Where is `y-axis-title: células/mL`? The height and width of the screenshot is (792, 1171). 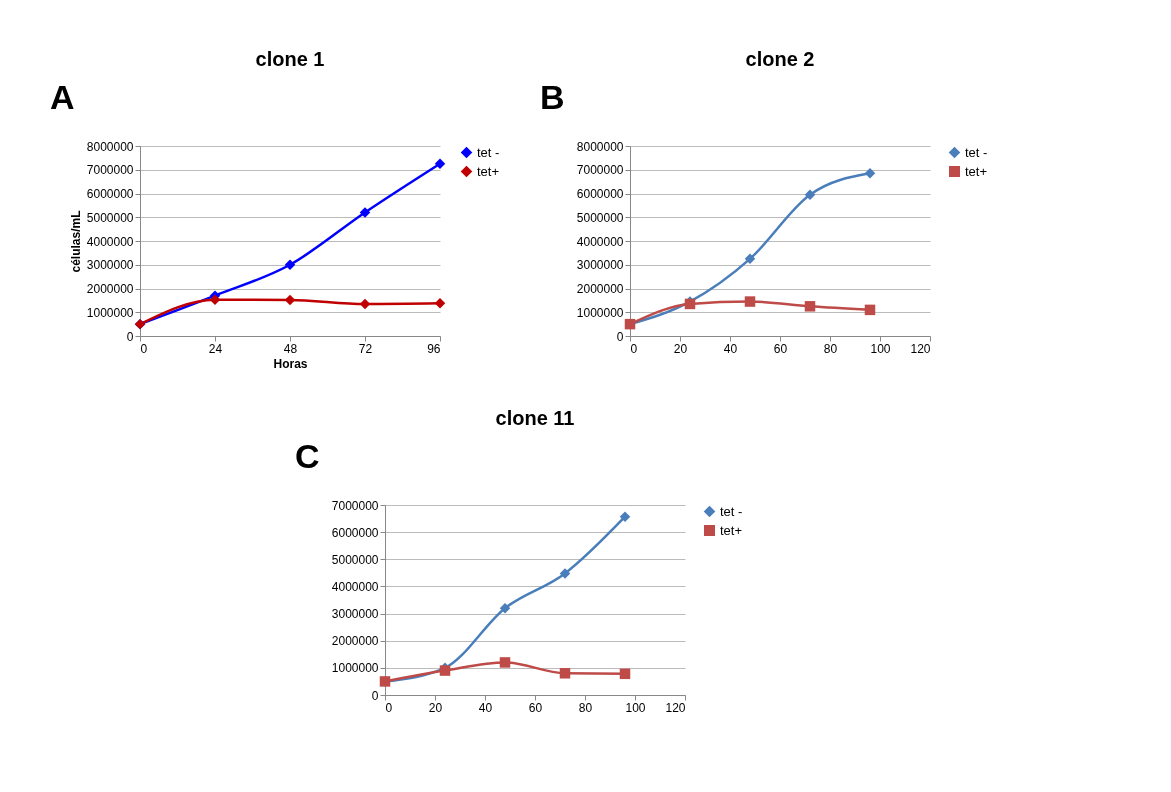
y-axis-title: células/mL is located at coordinates (75, 241).